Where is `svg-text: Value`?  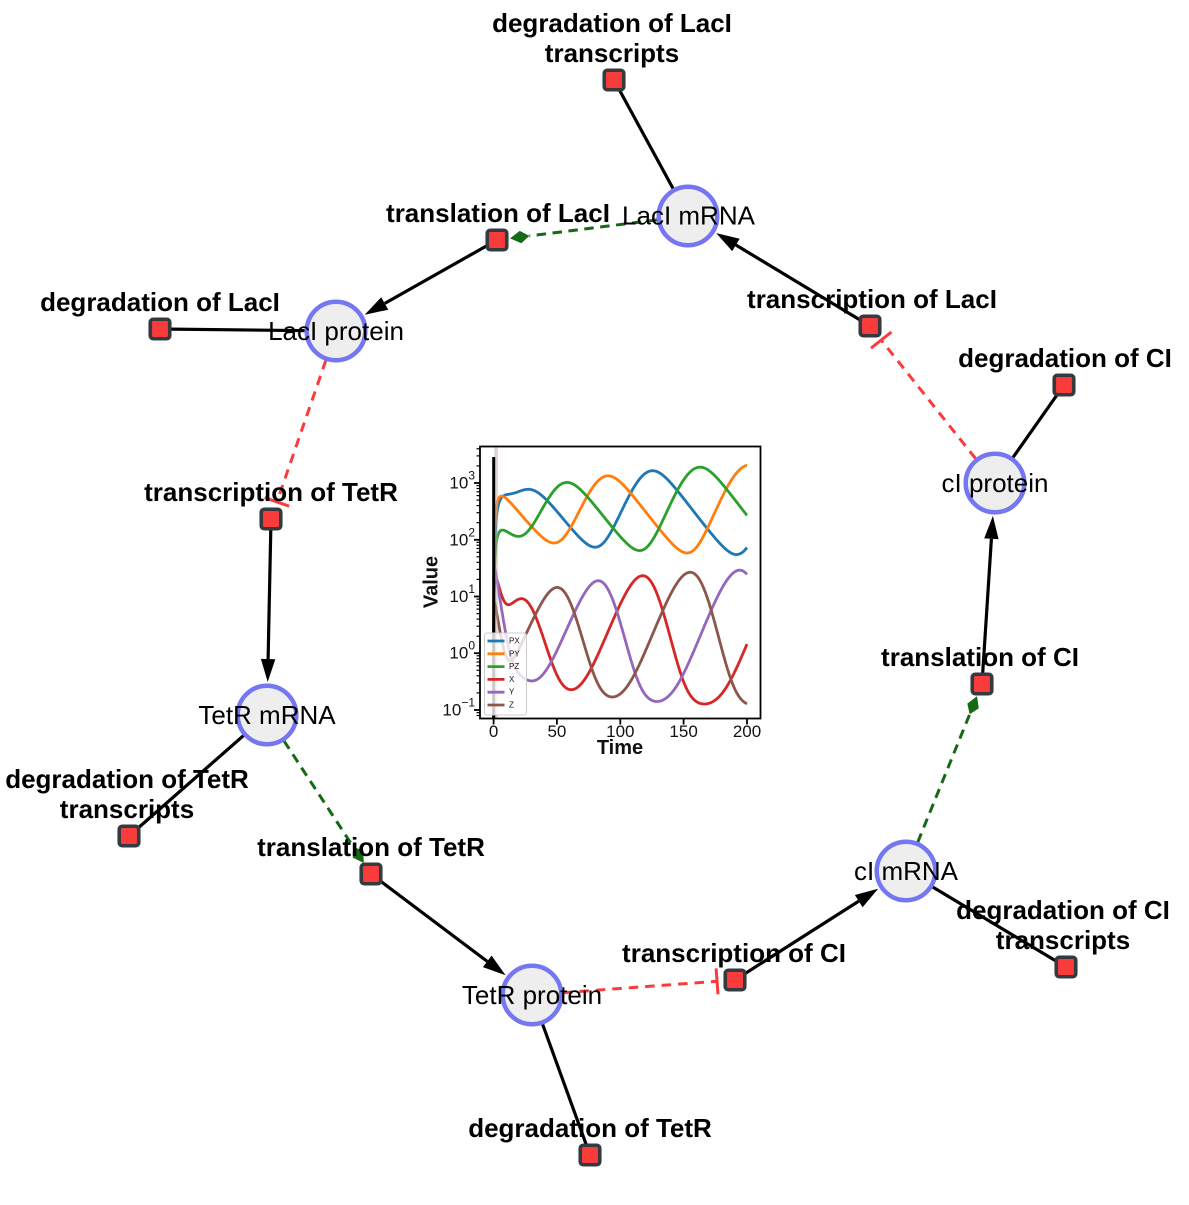 svg-text: Value is located at coordinates (432, 582).